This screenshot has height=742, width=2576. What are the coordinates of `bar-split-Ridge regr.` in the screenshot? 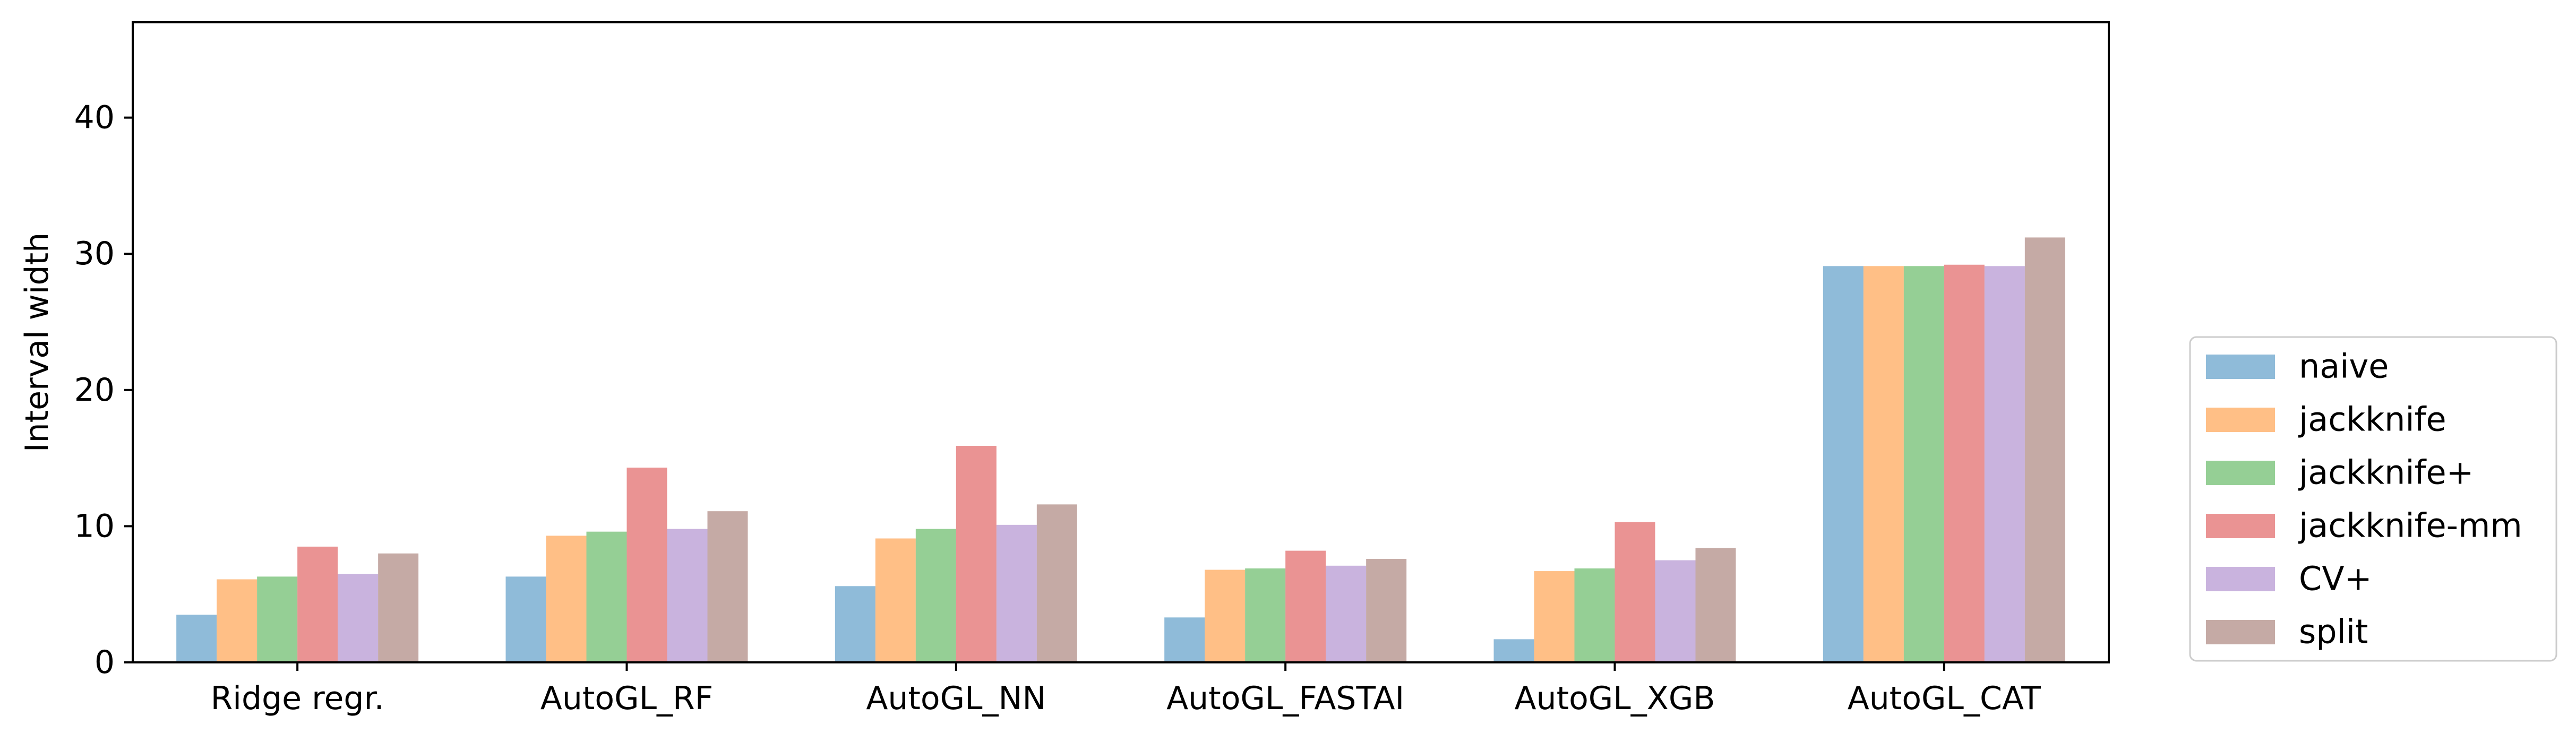 It's located at (398, 607).